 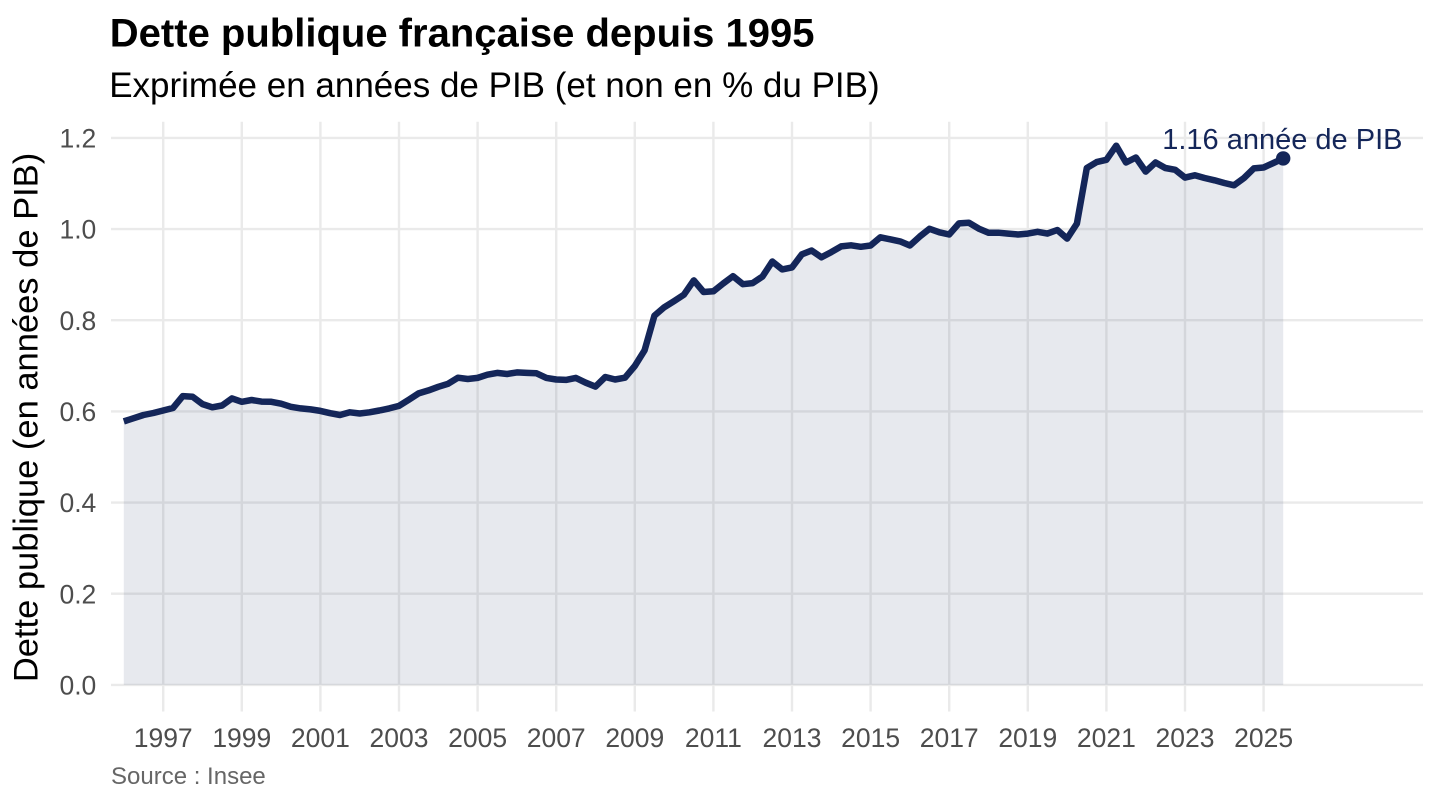 What do you see at coordinates (77, 594) in the screenshot?
I see `svg-text: 0.2` at bounding box center [77, 594].